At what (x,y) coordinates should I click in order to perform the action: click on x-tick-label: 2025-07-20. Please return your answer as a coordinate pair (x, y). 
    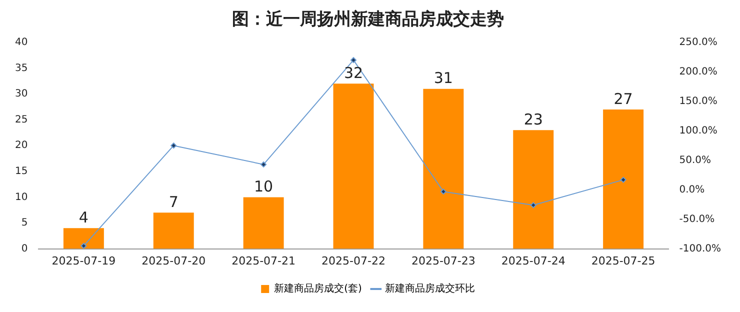
    Looking at the image, I should click on (174, 261).